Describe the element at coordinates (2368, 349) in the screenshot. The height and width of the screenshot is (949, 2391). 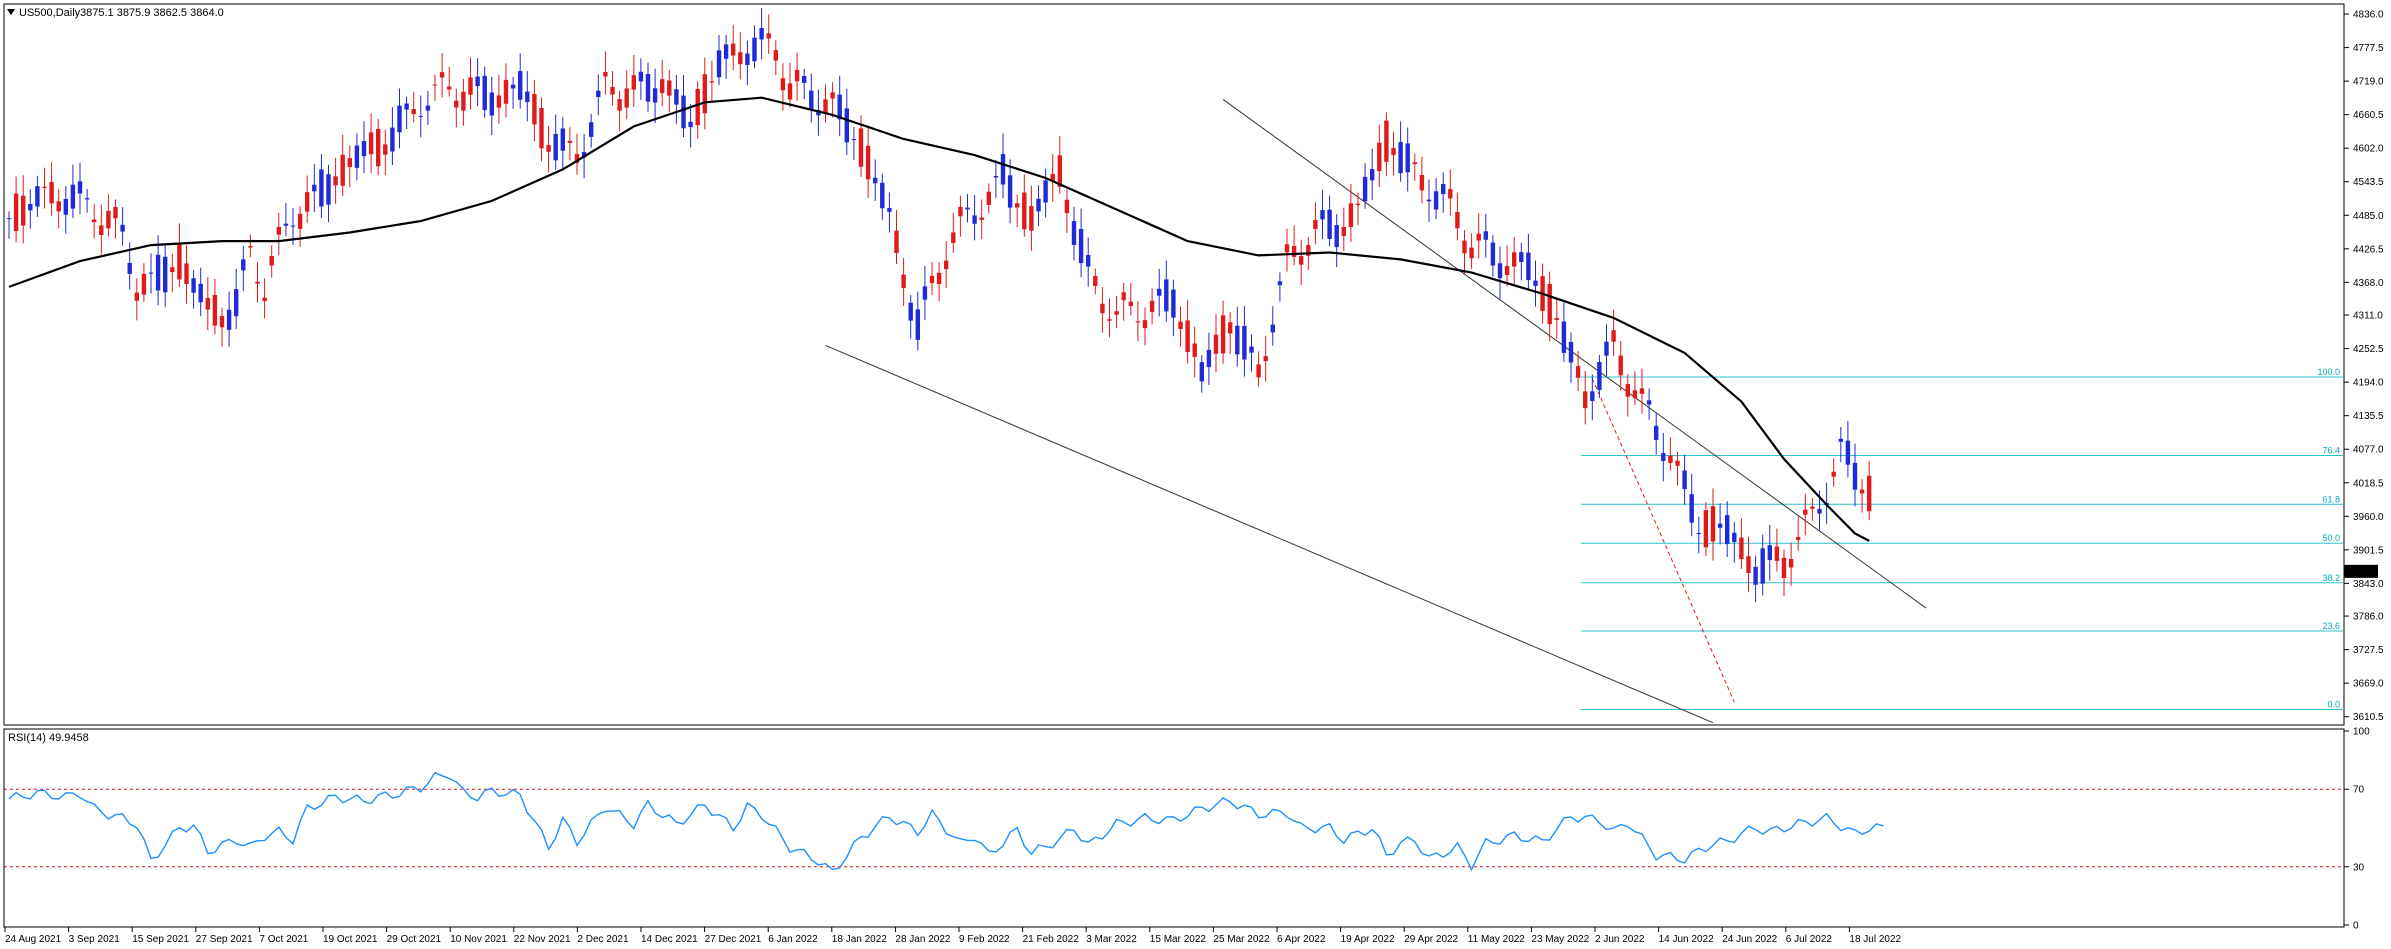
I see `price-tick-label: 4252.5` at that location.